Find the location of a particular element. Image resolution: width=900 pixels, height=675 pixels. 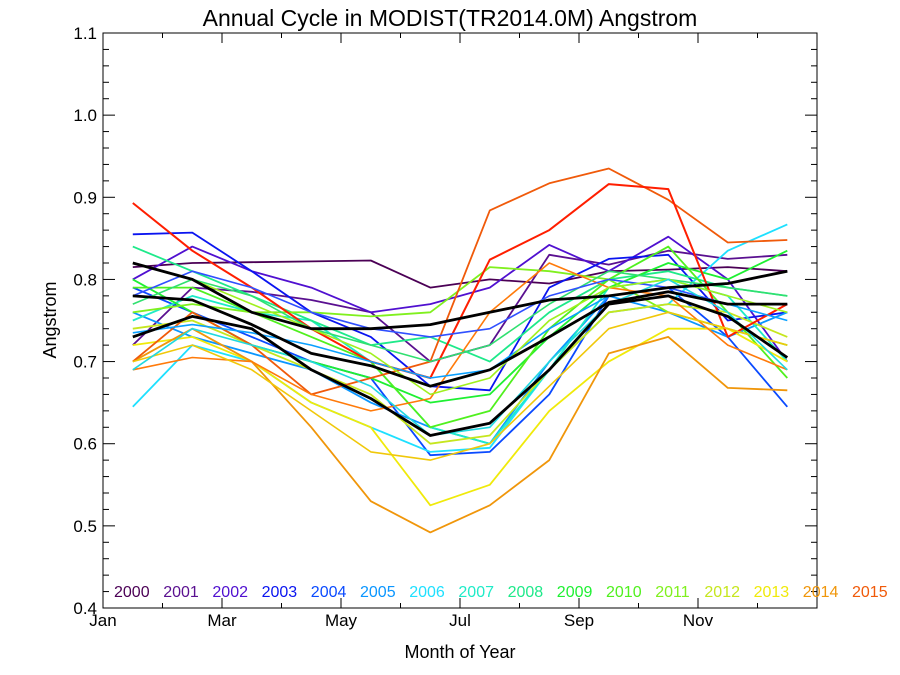

y-tick-label: 0.4 is located at coordinates (85, 608).